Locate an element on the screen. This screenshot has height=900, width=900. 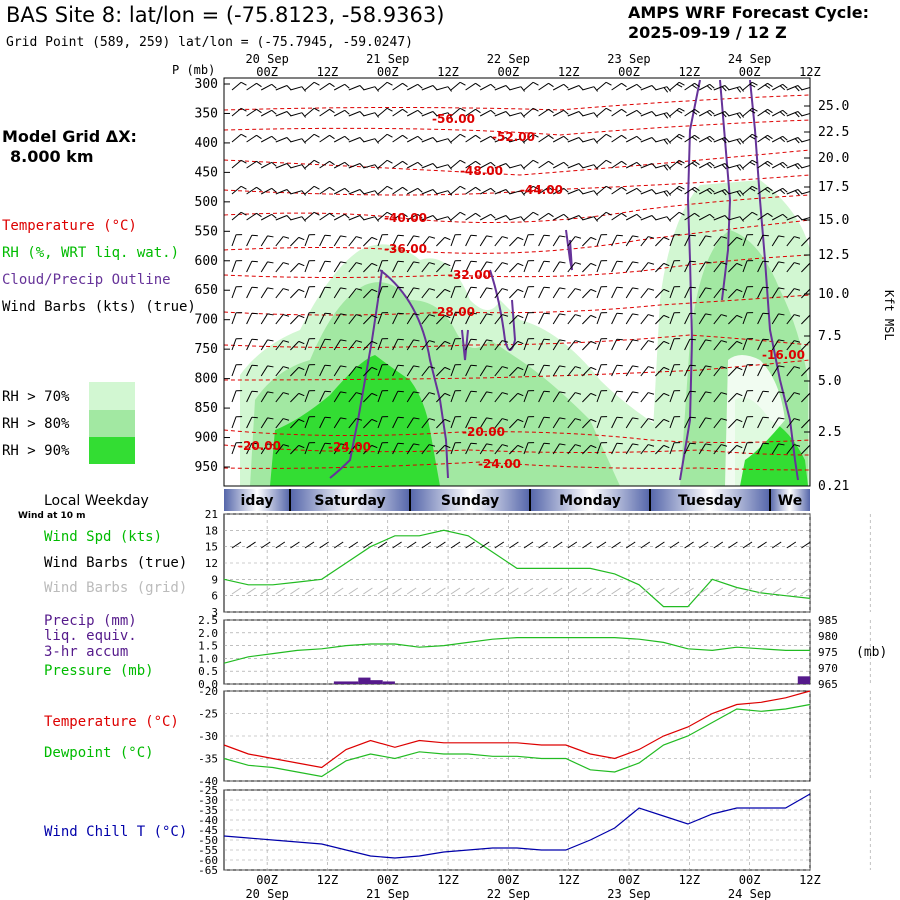
kft-axis-label: Kft MSL is located at coordinates (889, 315).